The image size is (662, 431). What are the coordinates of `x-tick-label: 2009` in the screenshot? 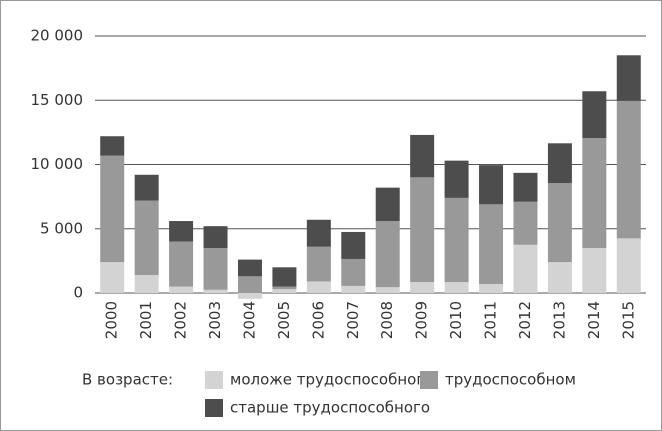 It's located at (422, 320).